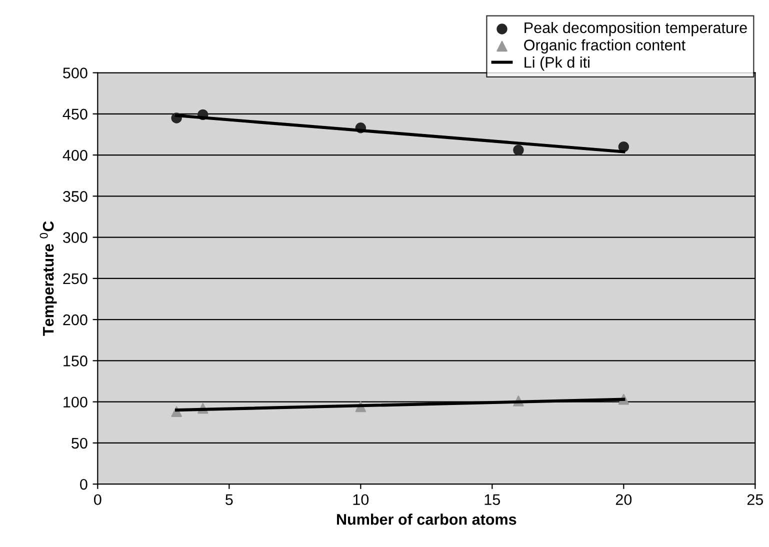 This screenshot has width=769, height=547. What do you see at coordinates (84, 484) in the screenshot?
I see `y-tick-label: 0` at bounding box center [84, 484].